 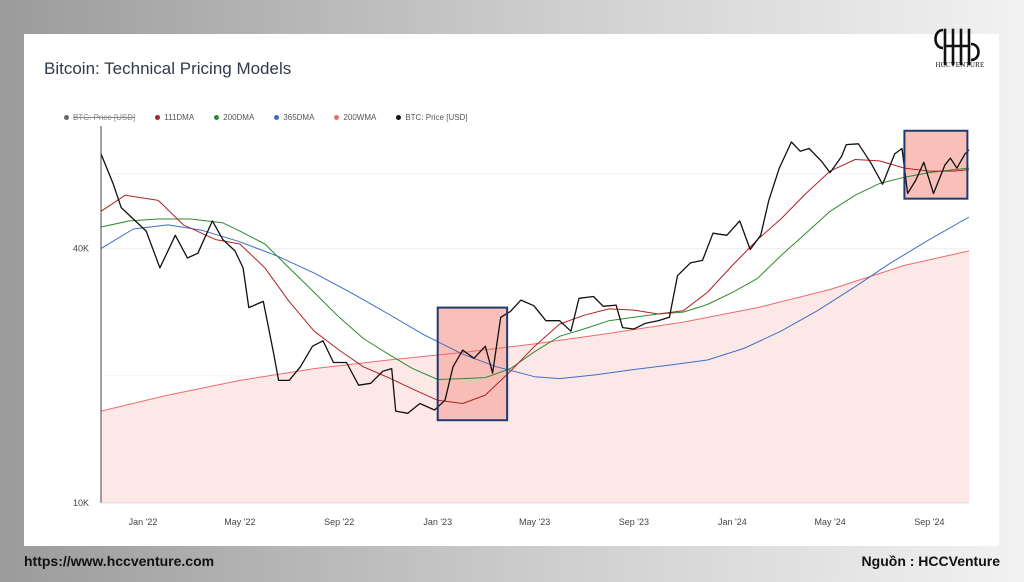 What do you see at coordinates (830, 522) in the screenshot?
I see `x-tick-label: May '24` at bounding box center [830, 522].